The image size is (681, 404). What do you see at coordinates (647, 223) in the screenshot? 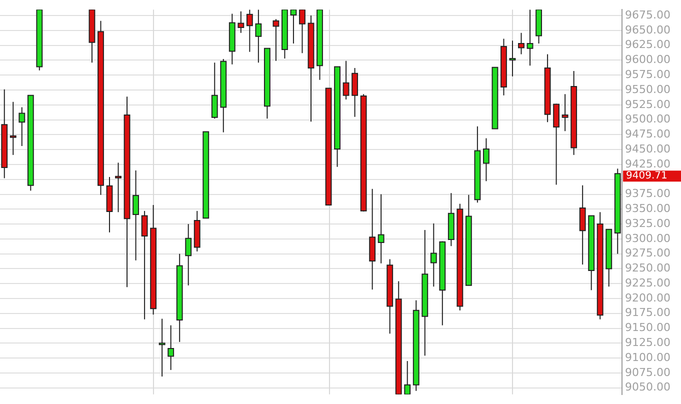
I see `y-tick-label: 9325.00` at bounding box center [647, 223].